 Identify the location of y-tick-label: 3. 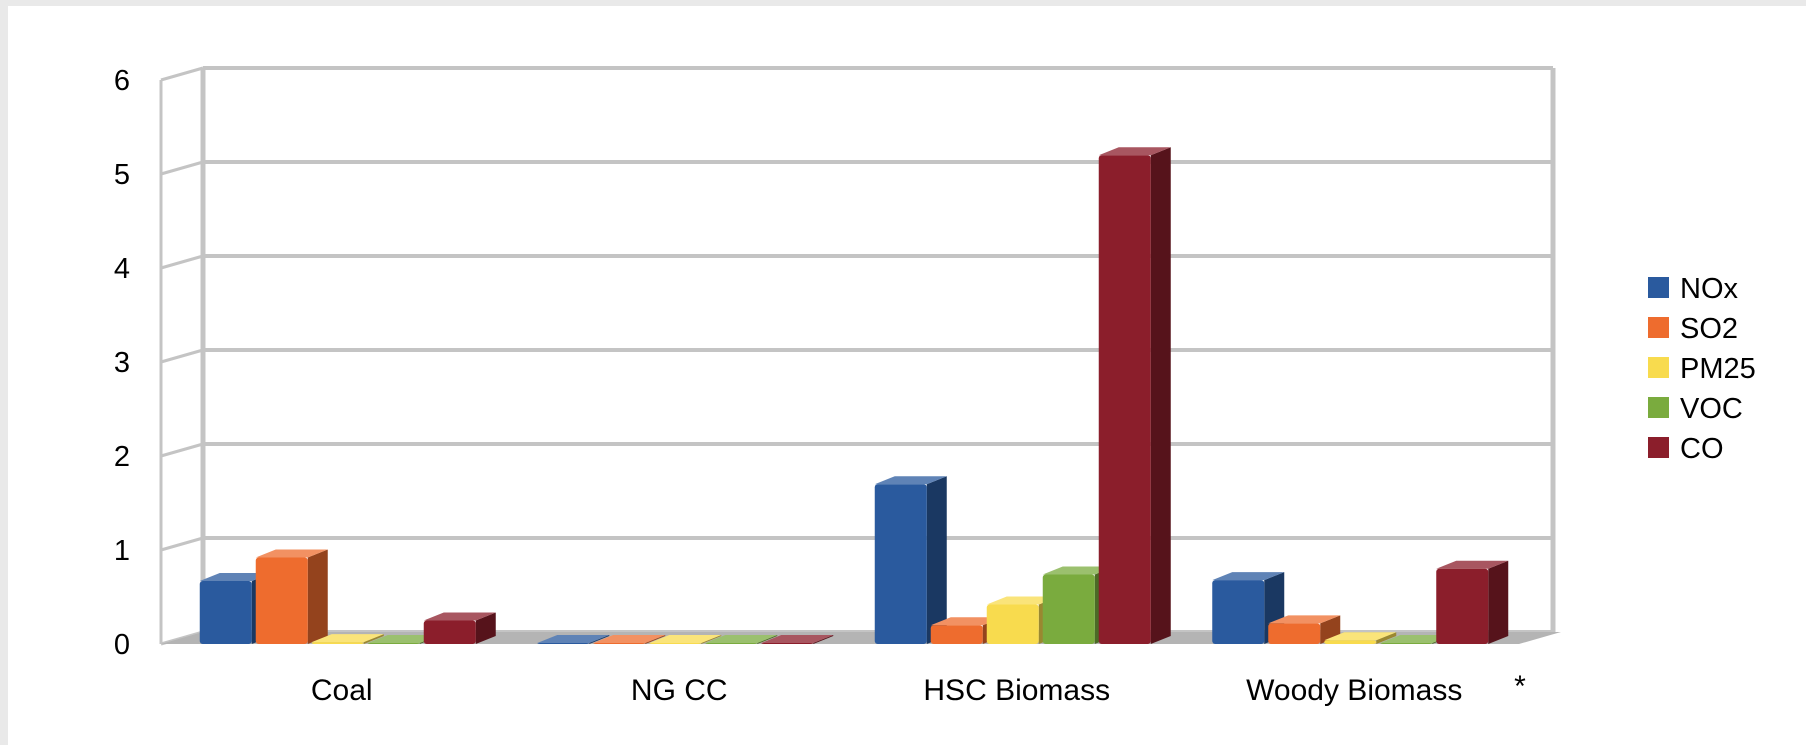
(122, 363).